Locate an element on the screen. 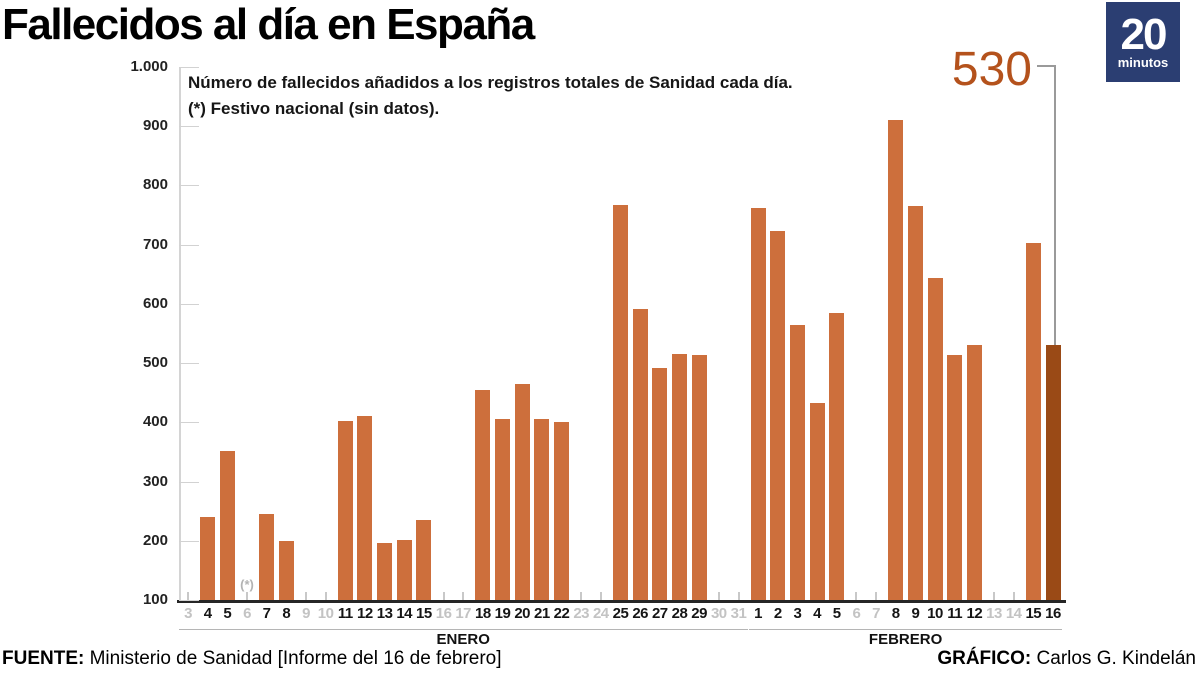  note-line-2: (*) Festivo nacional (sin datos). is located at coordinates (314, 108).